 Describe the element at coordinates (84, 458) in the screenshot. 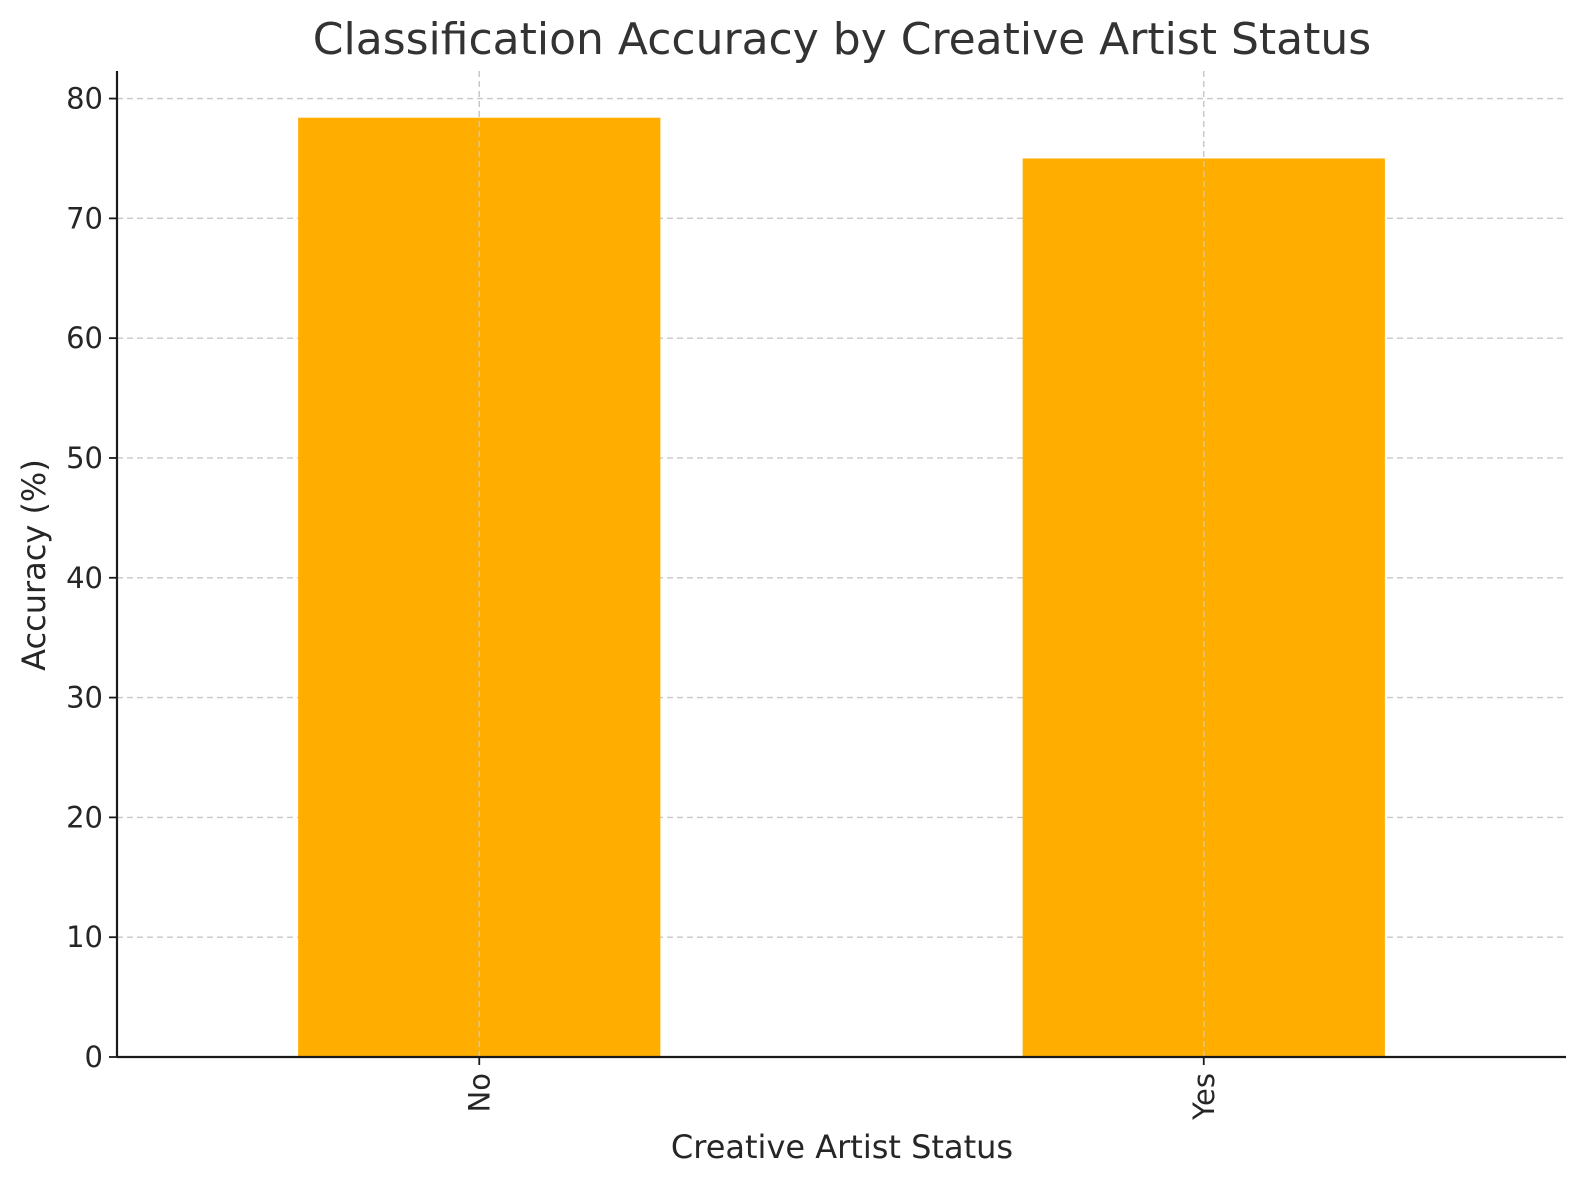

I see `y-tick-label: 50` at that location.